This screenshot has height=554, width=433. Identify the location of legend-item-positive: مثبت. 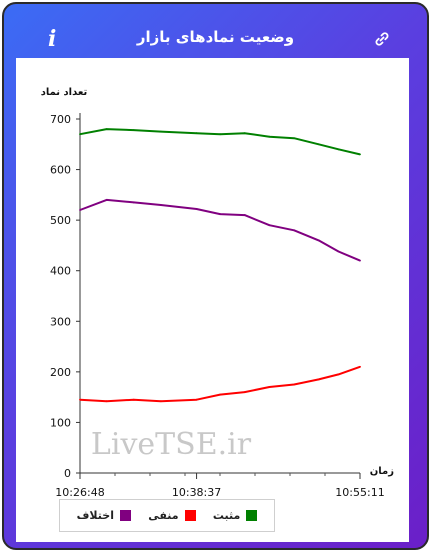
(235, 515).